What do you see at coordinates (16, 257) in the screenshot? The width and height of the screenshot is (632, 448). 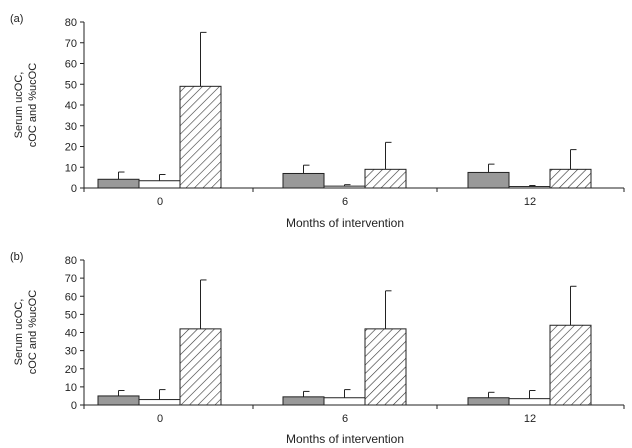 I see `panel-label: (b)` at bounding box center [16, 257].